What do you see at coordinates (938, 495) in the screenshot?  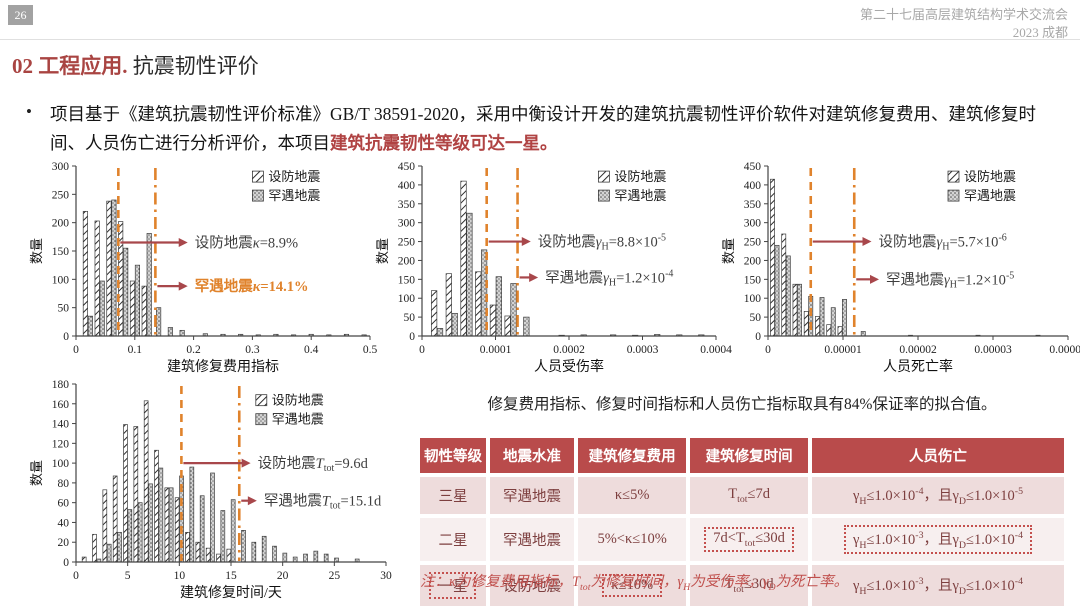 I see `table-cell: γH≤1.0×10-4，且γD≤1.0×10-5` at bounding box center [938, 495].